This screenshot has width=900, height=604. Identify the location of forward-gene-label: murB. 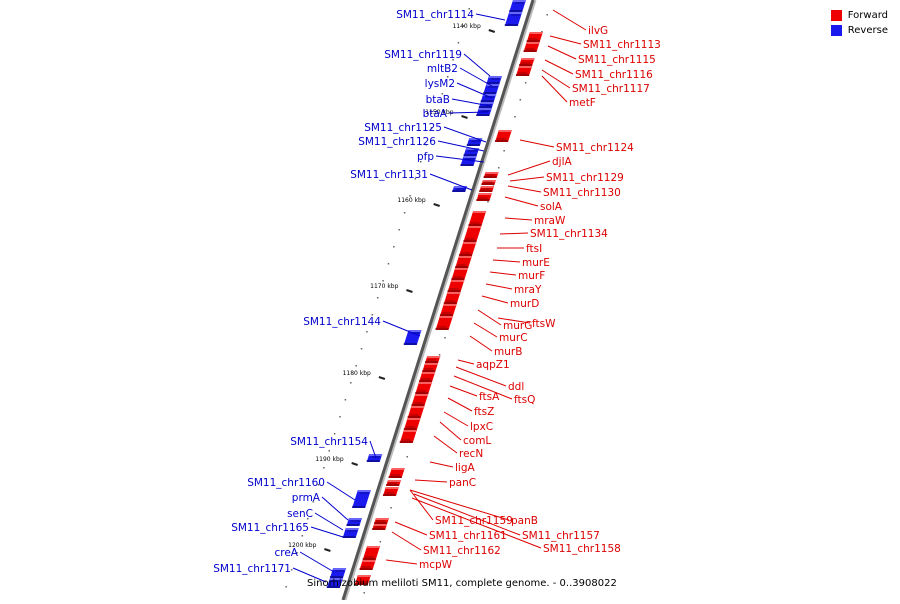
(508, 352).